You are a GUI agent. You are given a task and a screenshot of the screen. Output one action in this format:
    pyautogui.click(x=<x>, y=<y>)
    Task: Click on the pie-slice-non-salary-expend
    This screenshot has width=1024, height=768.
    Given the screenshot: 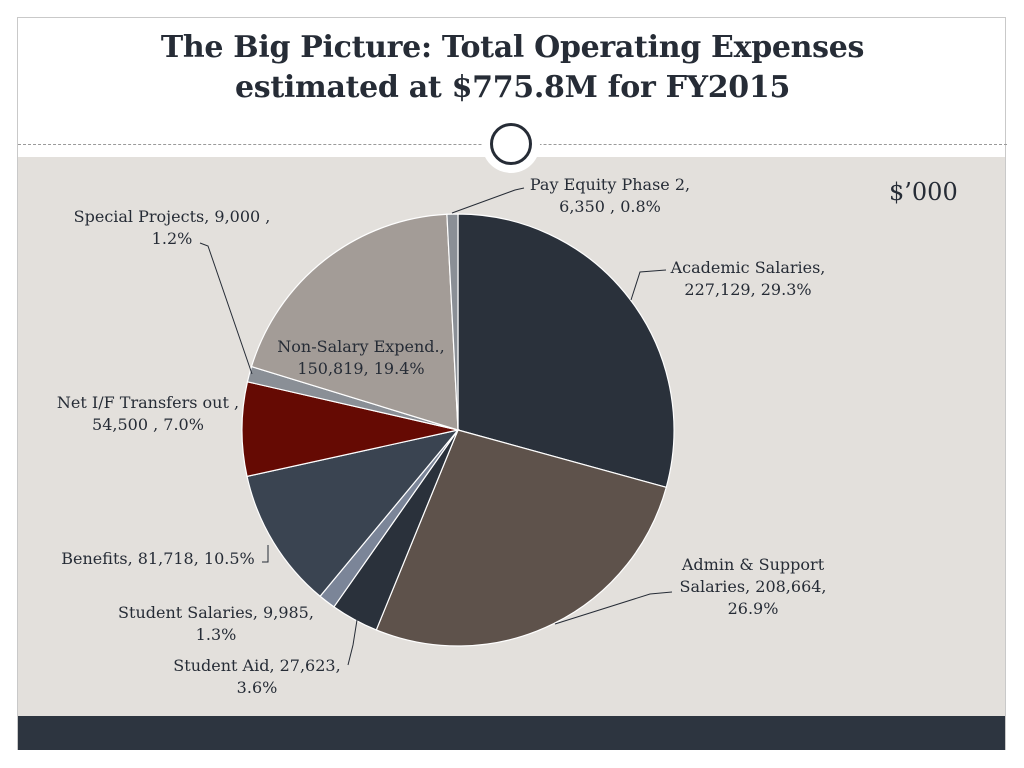 What is the action you would take?
    pyautogui.click(x=354, y=322)
    